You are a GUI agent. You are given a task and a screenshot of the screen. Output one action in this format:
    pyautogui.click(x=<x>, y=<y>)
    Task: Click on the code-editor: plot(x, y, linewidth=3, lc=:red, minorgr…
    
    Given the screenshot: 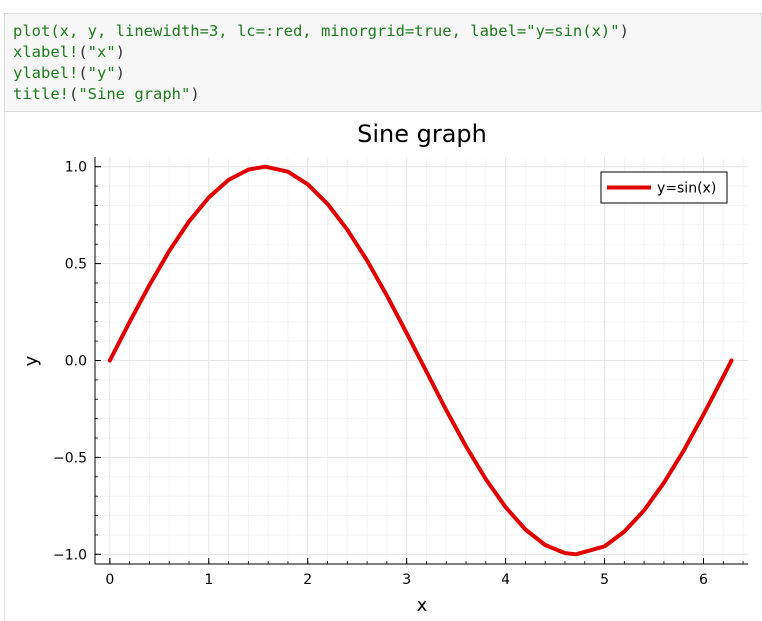 What is the action you would take?
    pyautogui.click(x=321, y=63)
    